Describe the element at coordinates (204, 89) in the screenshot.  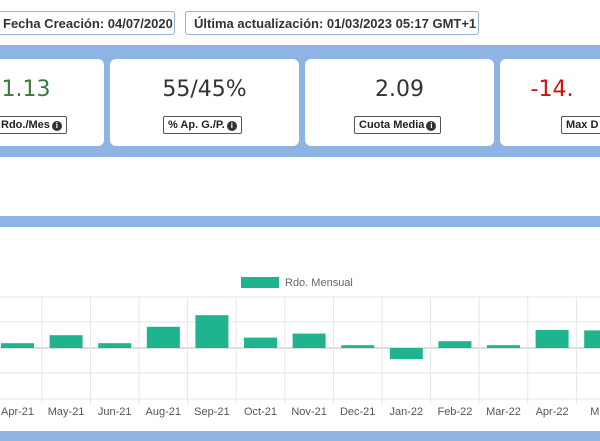
I see `stat-value: 55/45%` at that location.